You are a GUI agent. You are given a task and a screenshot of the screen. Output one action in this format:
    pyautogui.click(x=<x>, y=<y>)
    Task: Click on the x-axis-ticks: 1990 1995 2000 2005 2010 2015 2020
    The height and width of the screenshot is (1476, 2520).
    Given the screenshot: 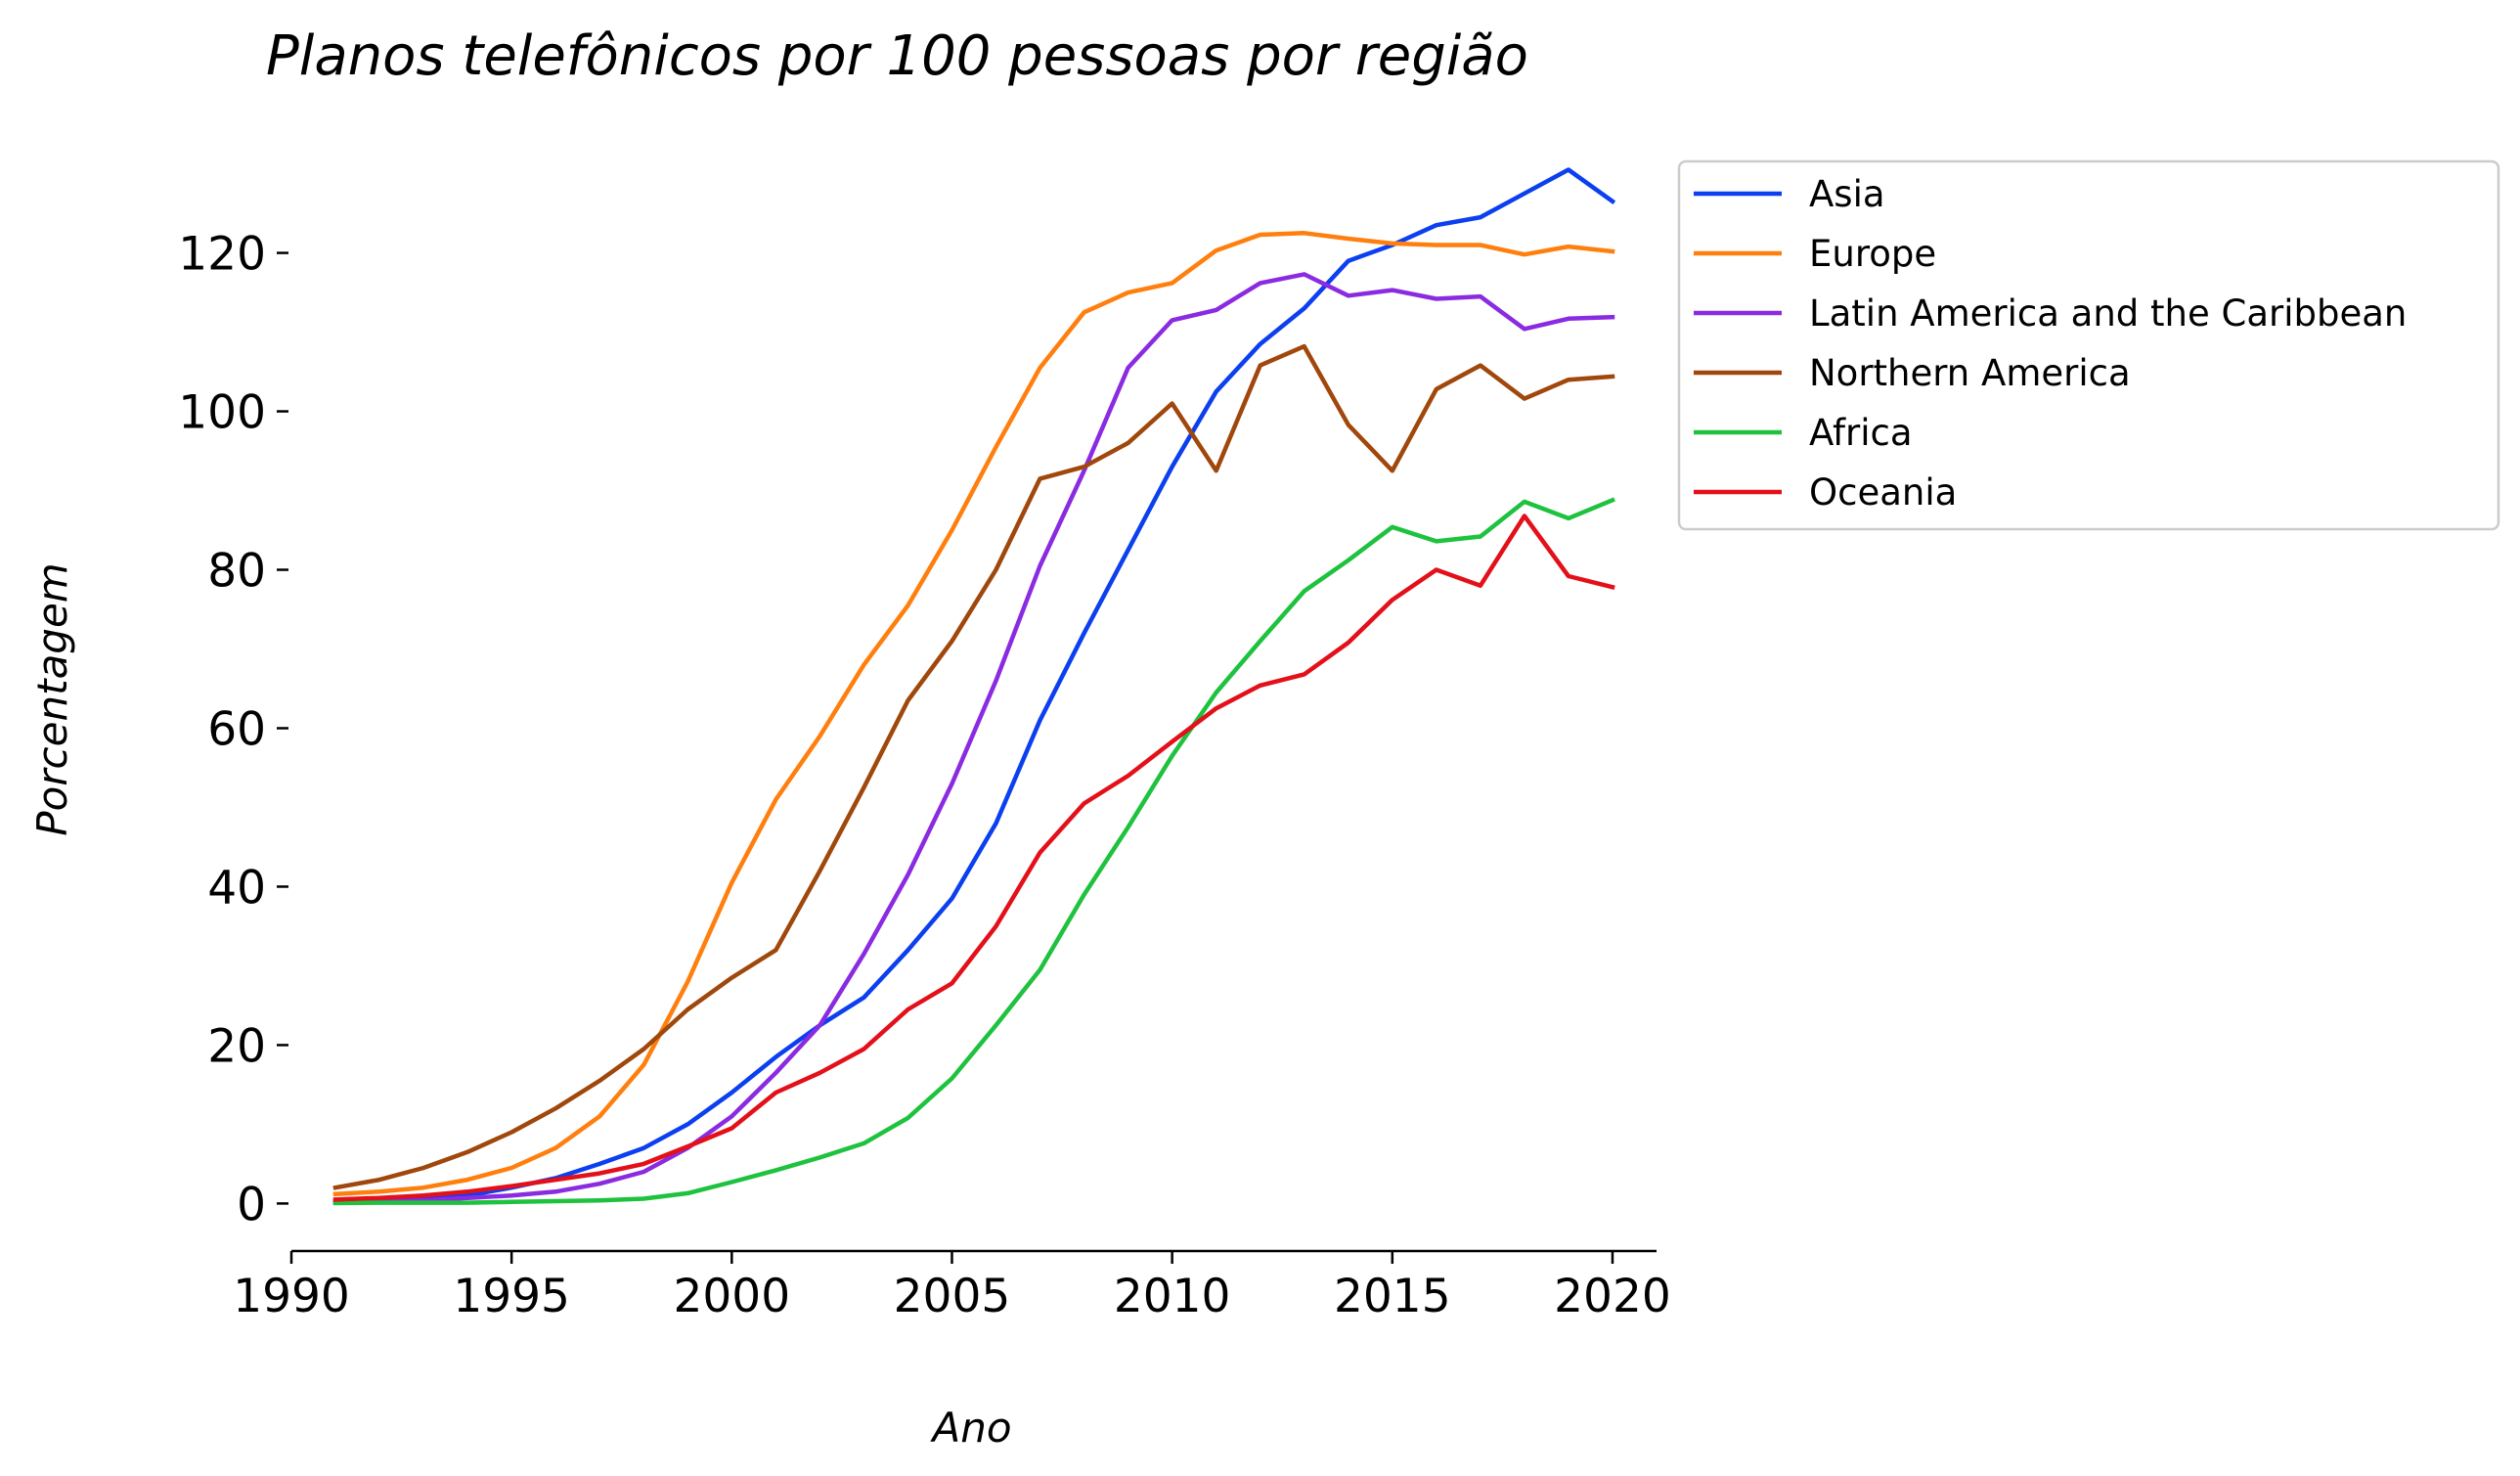 What is the action you would take?
    pyautogui.click(x=952, y=1287)
    